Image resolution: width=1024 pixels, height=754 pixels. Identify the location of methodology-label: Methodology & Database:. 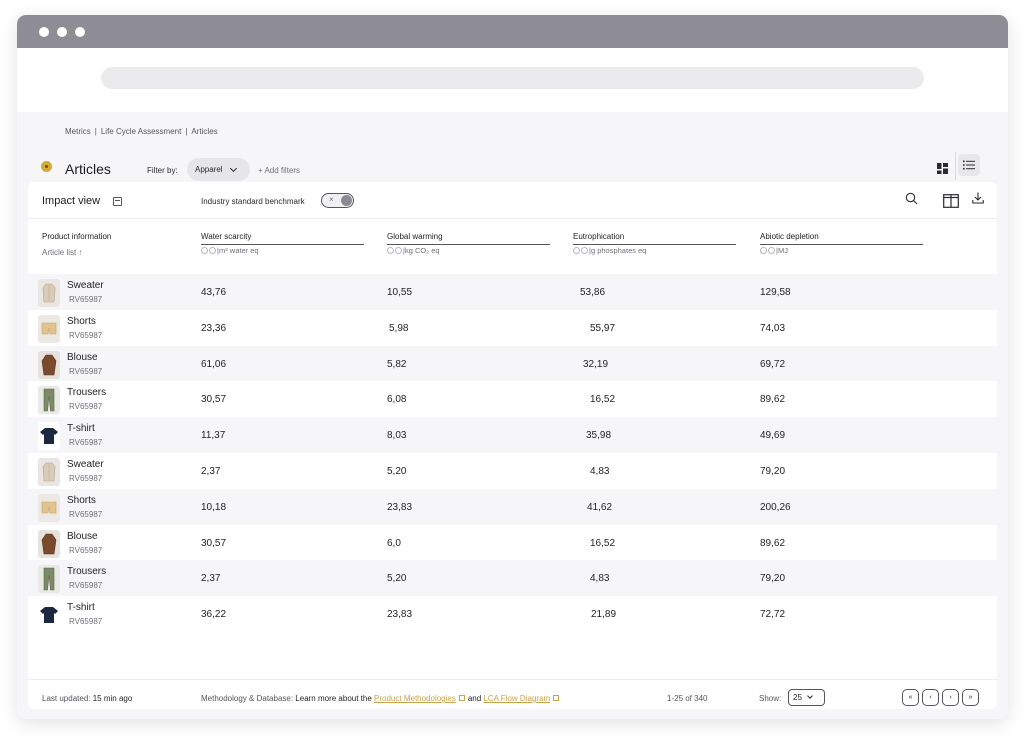
(247, 698).